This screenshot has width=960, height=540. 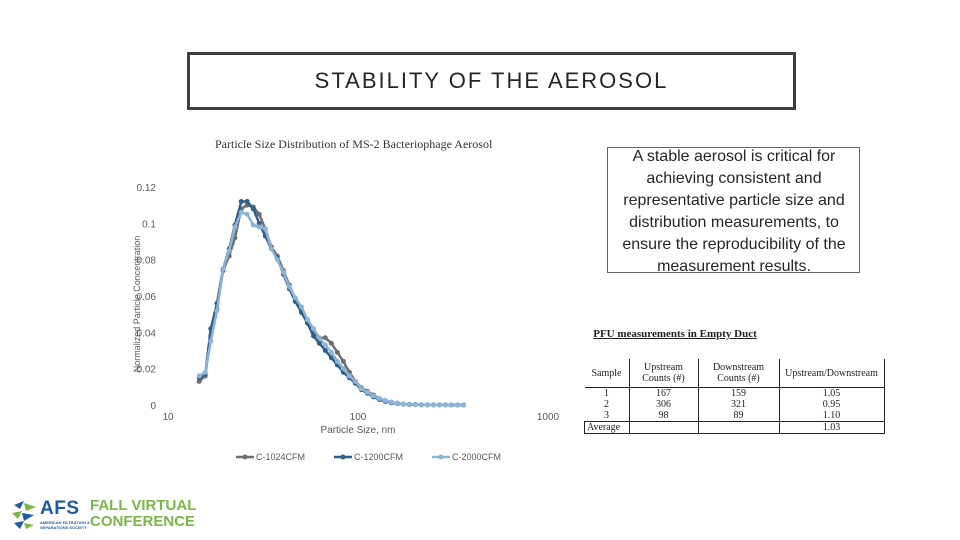 I want to click on y-tick-label: 0.06, so click(x=147, y=297).